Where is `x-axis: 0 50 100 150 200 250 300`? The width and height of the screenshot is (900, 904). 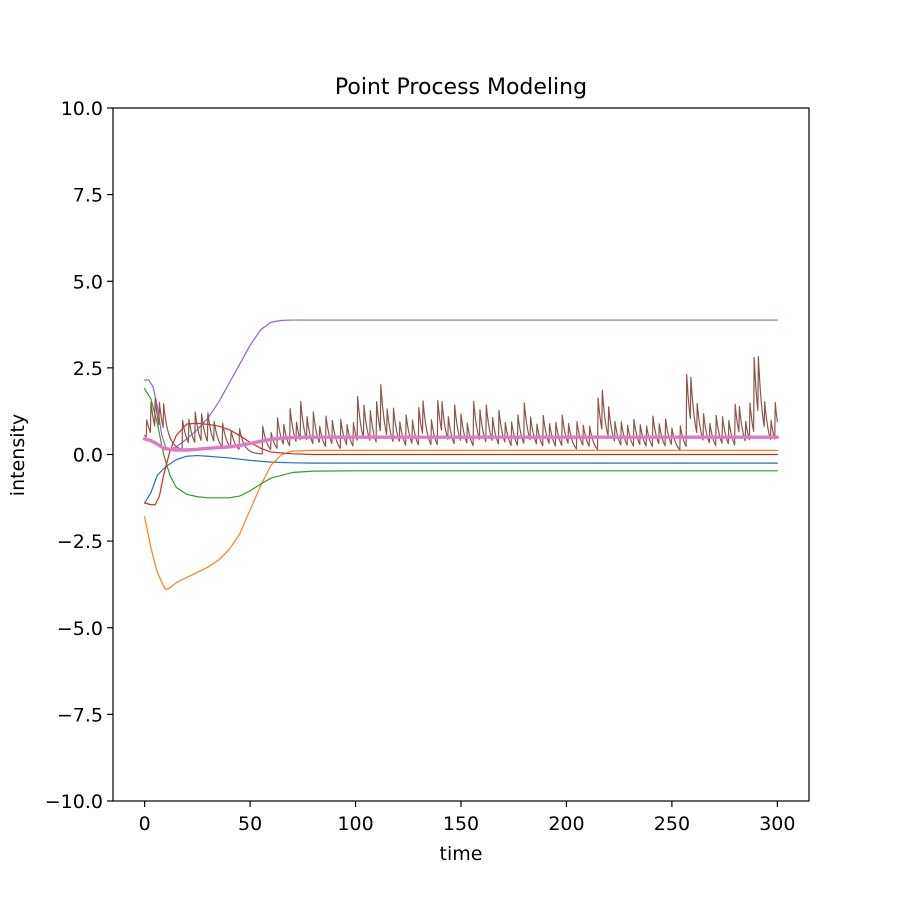 x-axis: 0 50 100 150 200 250 300 is located at coordinates (467, 818).